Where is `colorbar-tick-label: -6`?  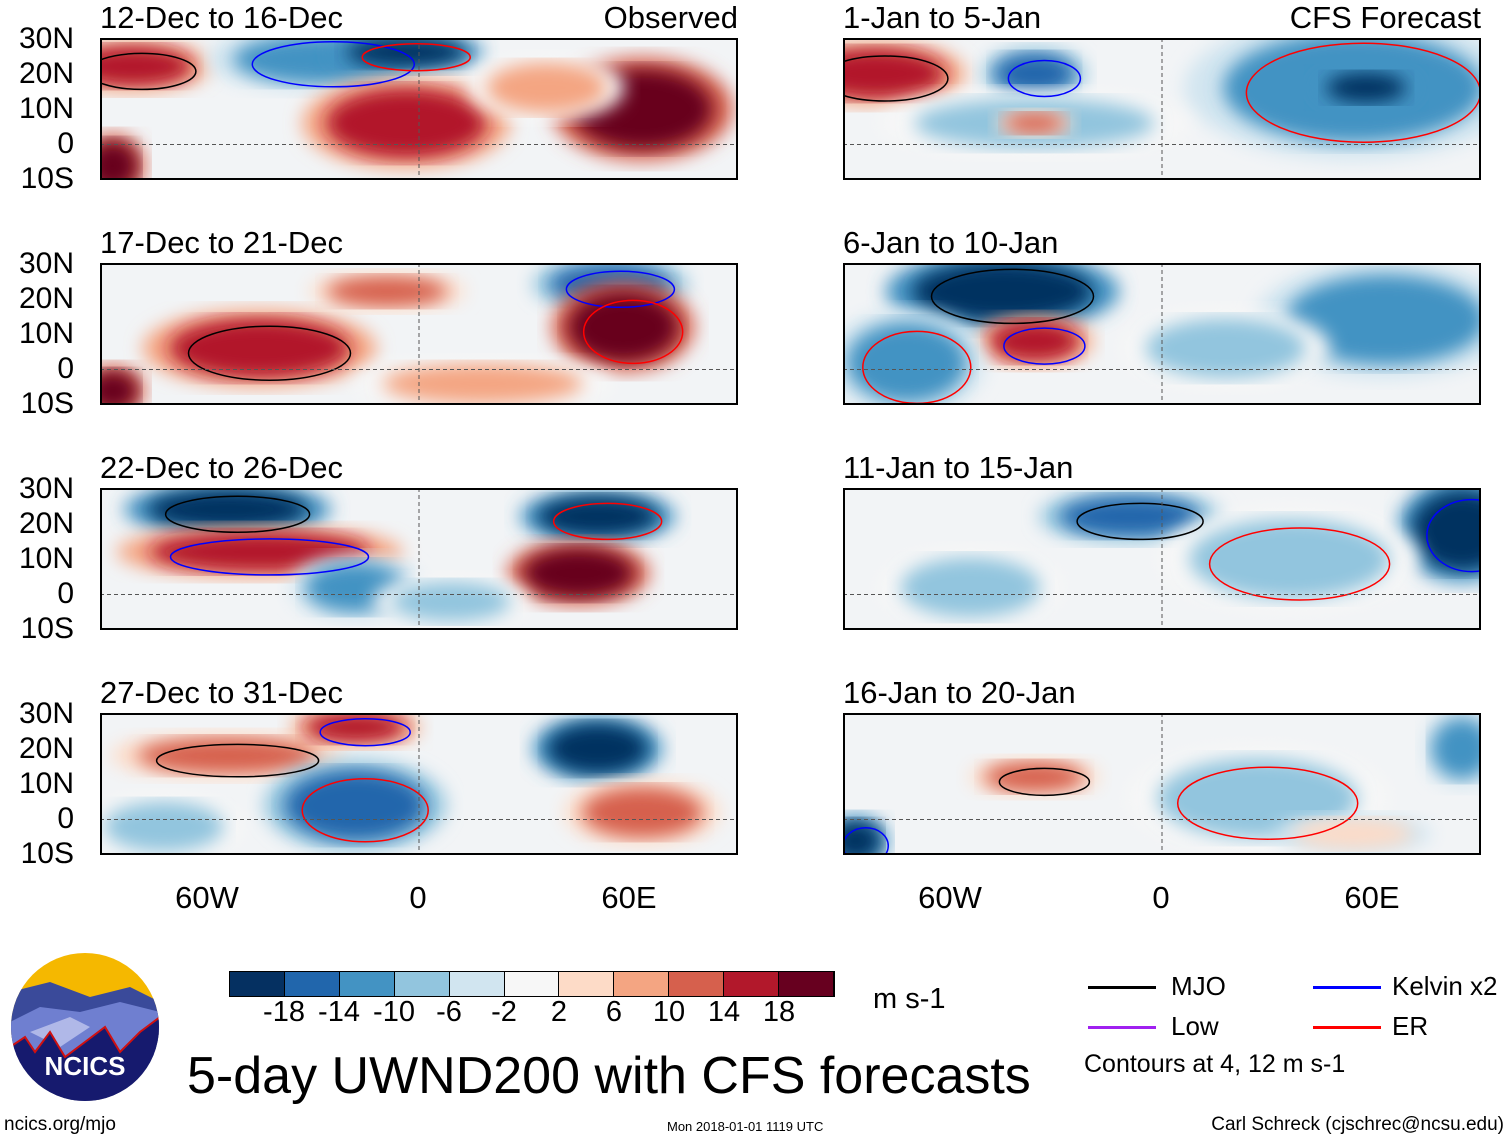 colorbar-tick-label: -6 is located at coordinates (449, 1012).